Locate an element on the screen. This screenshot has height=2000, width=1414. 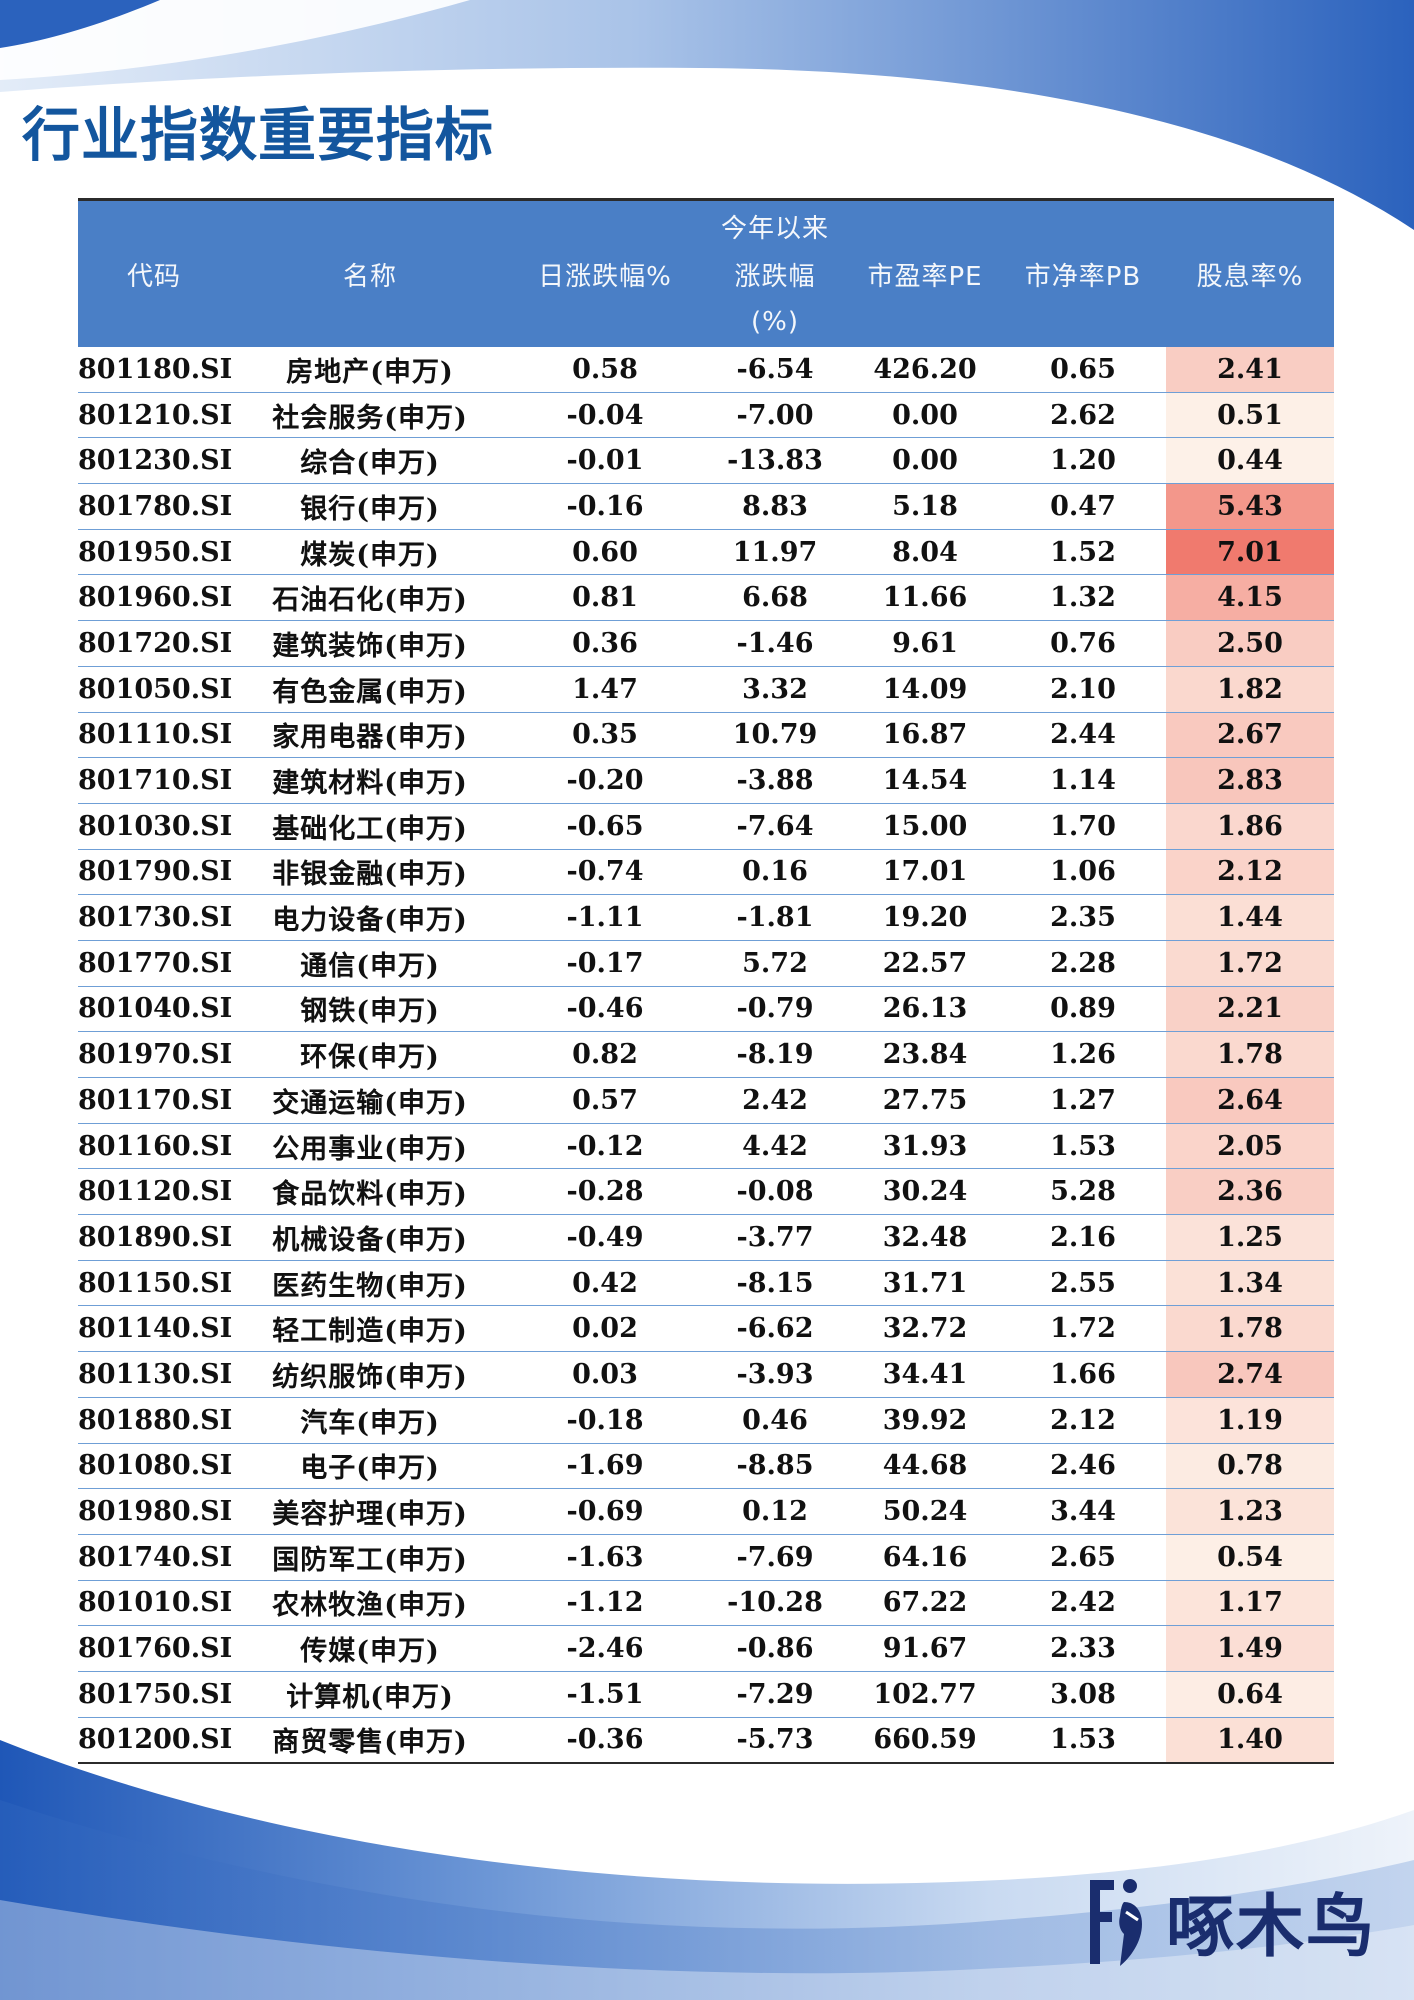
cell-pb: 5.28 is located at coordinates (1083, 1192).